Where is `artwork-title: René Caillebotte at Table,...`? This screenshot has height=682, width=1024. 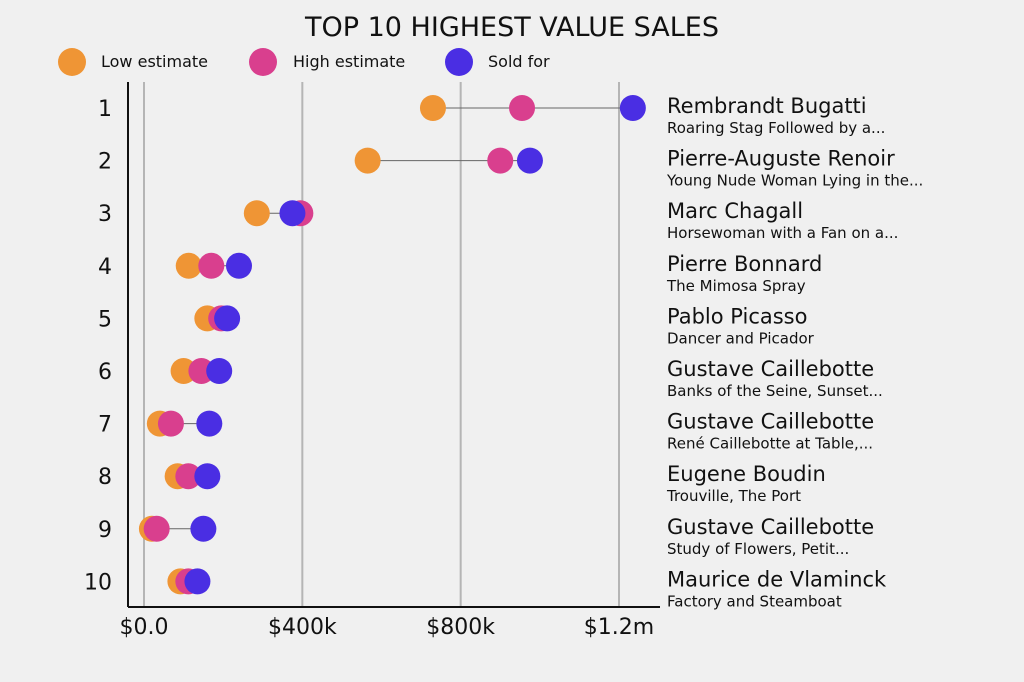
artwork-title: René Caillebotte at Table,... is located at coordinates (770, 444).